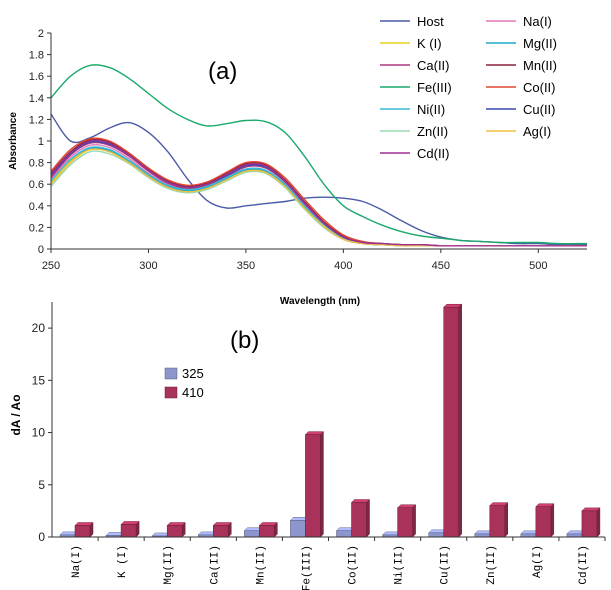  What do you see at coordinates (39, 433) in the screenshot?
I see `y-tick-label: 10` at bounding box center [39, 433].